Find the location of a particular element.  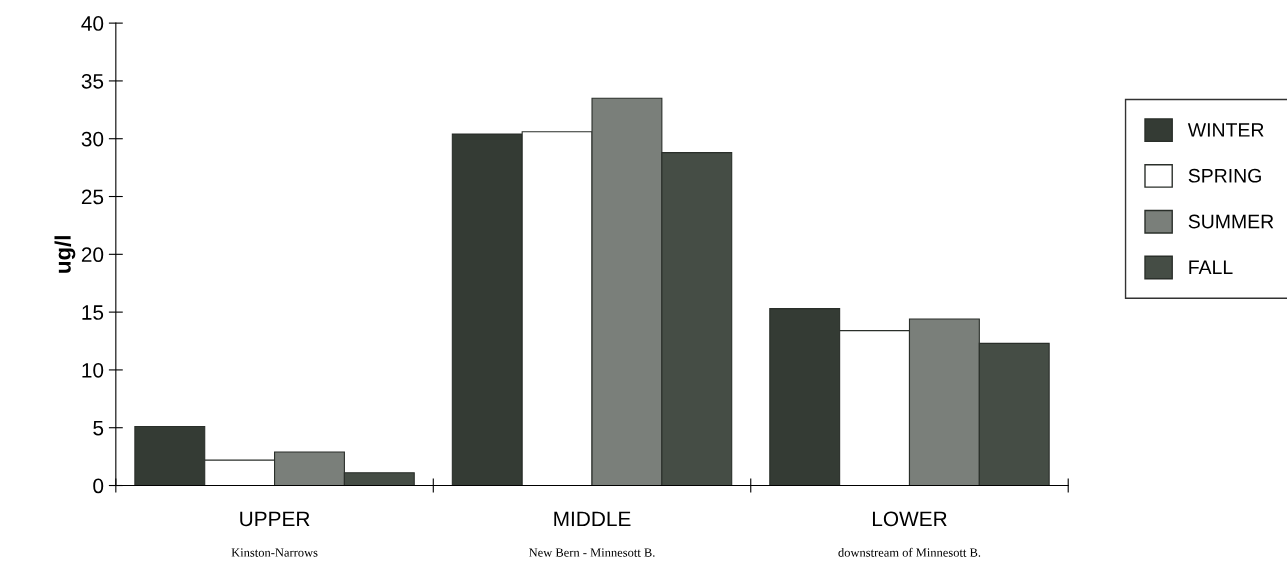

y-tick-label: 35 is located at coordinates (92, 81).